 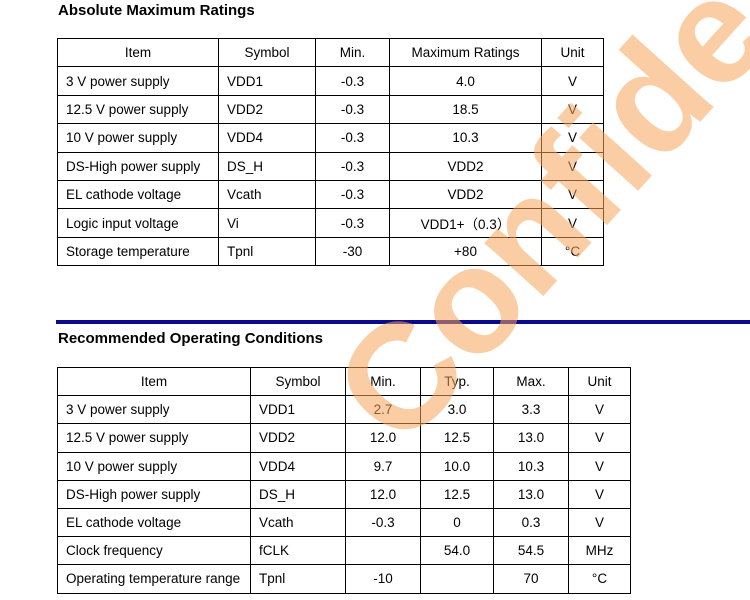 I want to click on table-row: 12.5 V power supply VDD2 -0.3 18.5 V, so click(x=330, y=109).